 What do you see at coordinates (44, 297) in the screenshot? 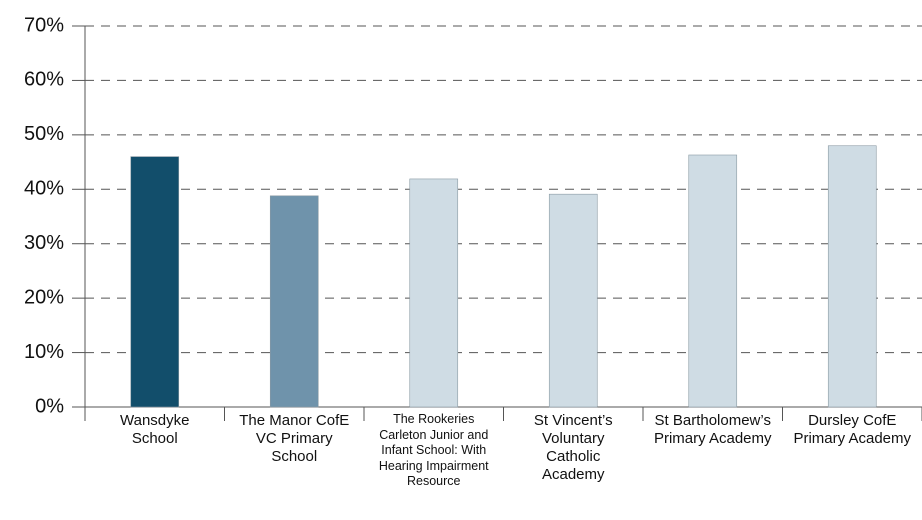
I see `y-tick-label: 20%` at bounding box center [44, 297].